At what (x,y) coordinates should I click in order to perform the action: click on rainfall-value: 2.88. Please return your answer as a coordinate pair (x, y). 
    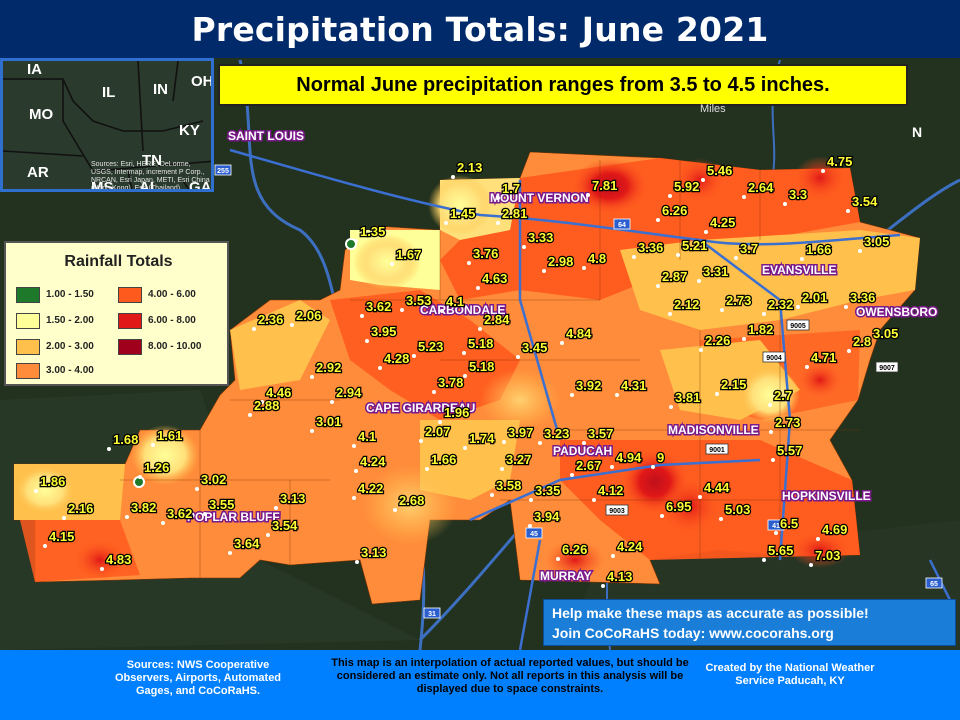
    Looking at the image, I should click on (266, 405).